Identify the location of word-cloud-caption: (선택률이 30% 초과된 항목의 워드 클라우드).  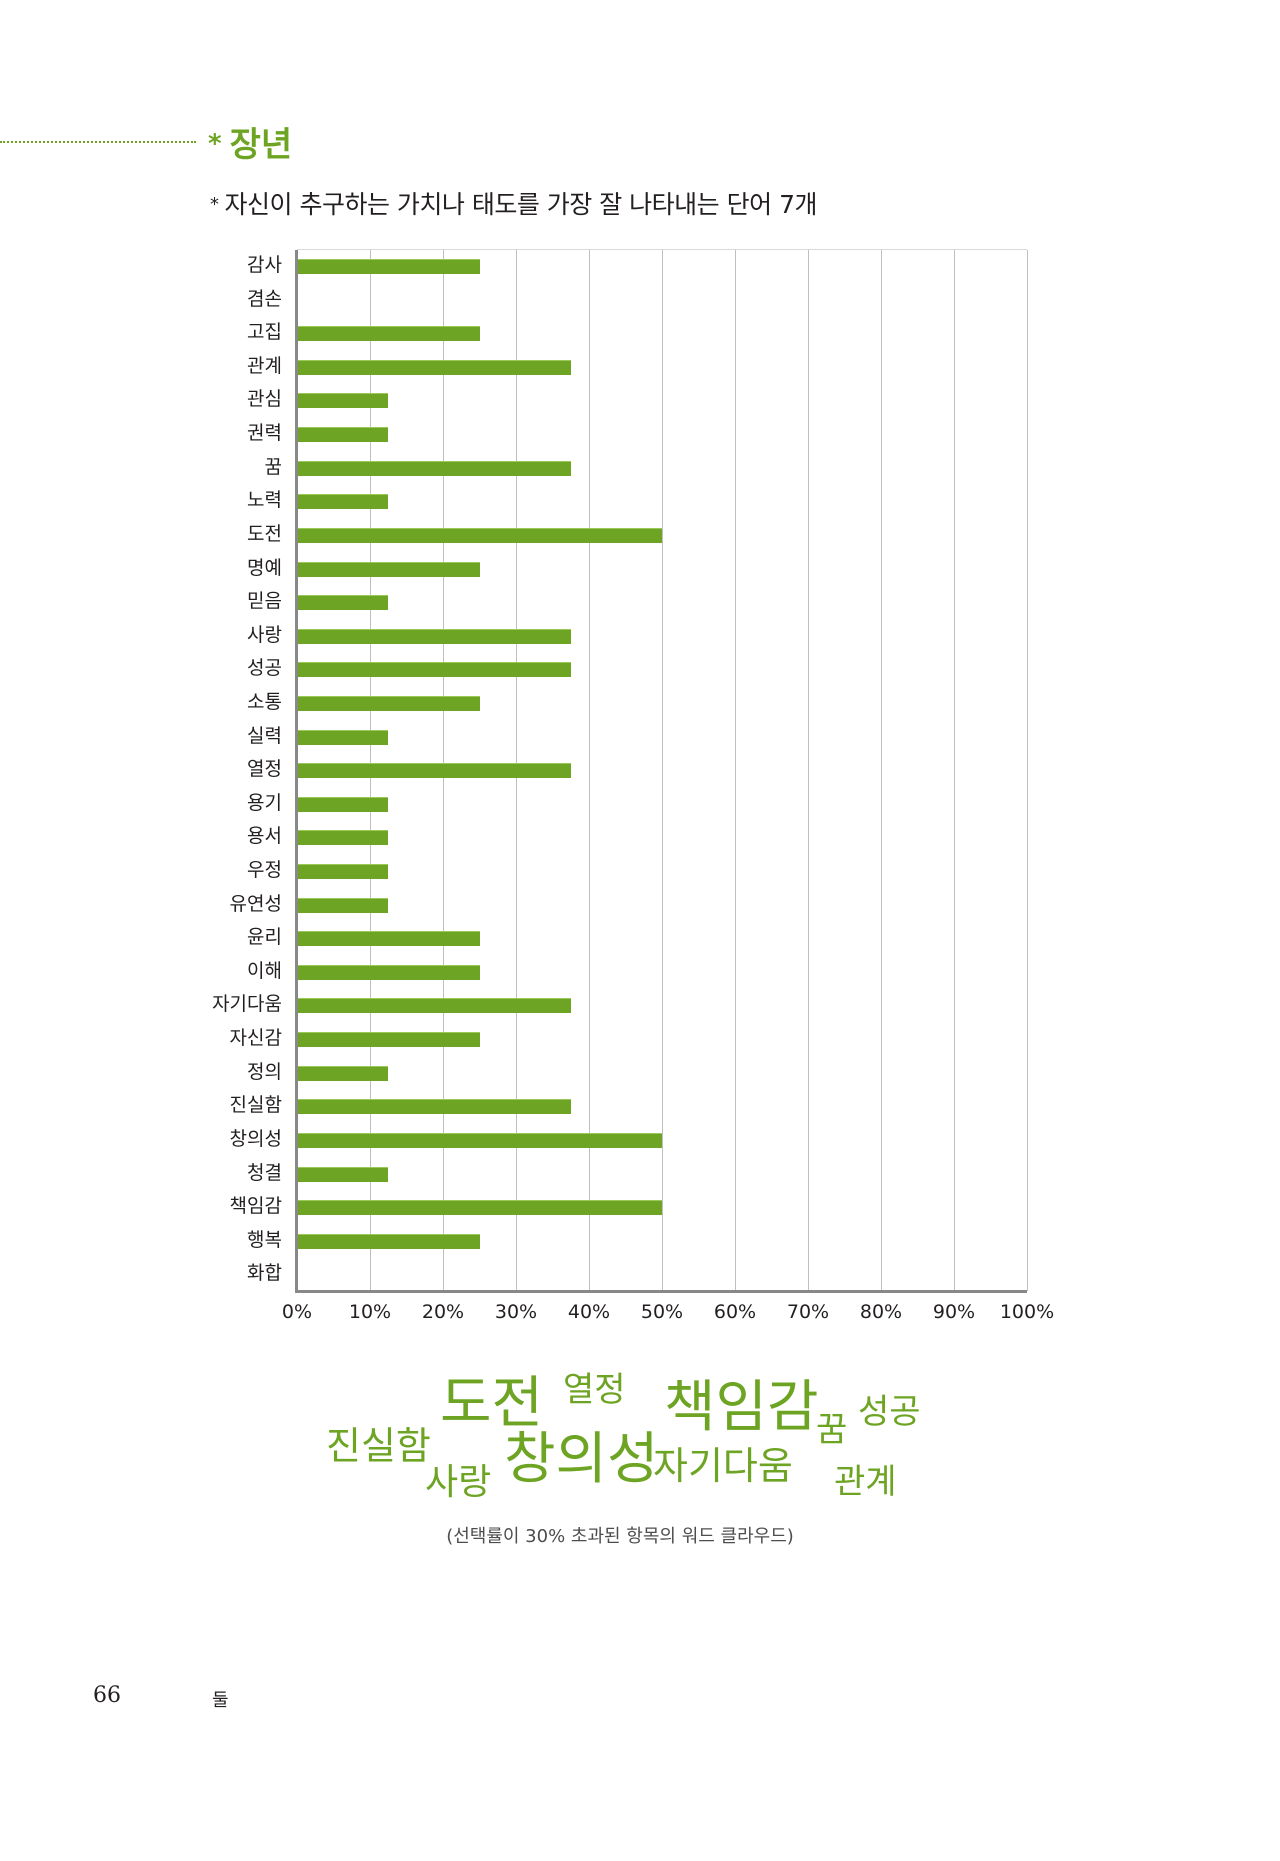
(640, 1535).